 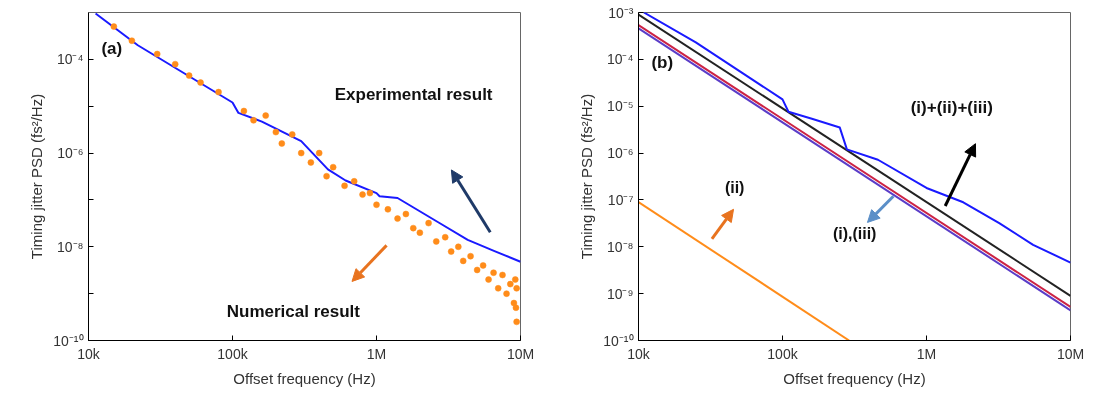 I want to click on annotation: (b), so click(x=662, y=62).